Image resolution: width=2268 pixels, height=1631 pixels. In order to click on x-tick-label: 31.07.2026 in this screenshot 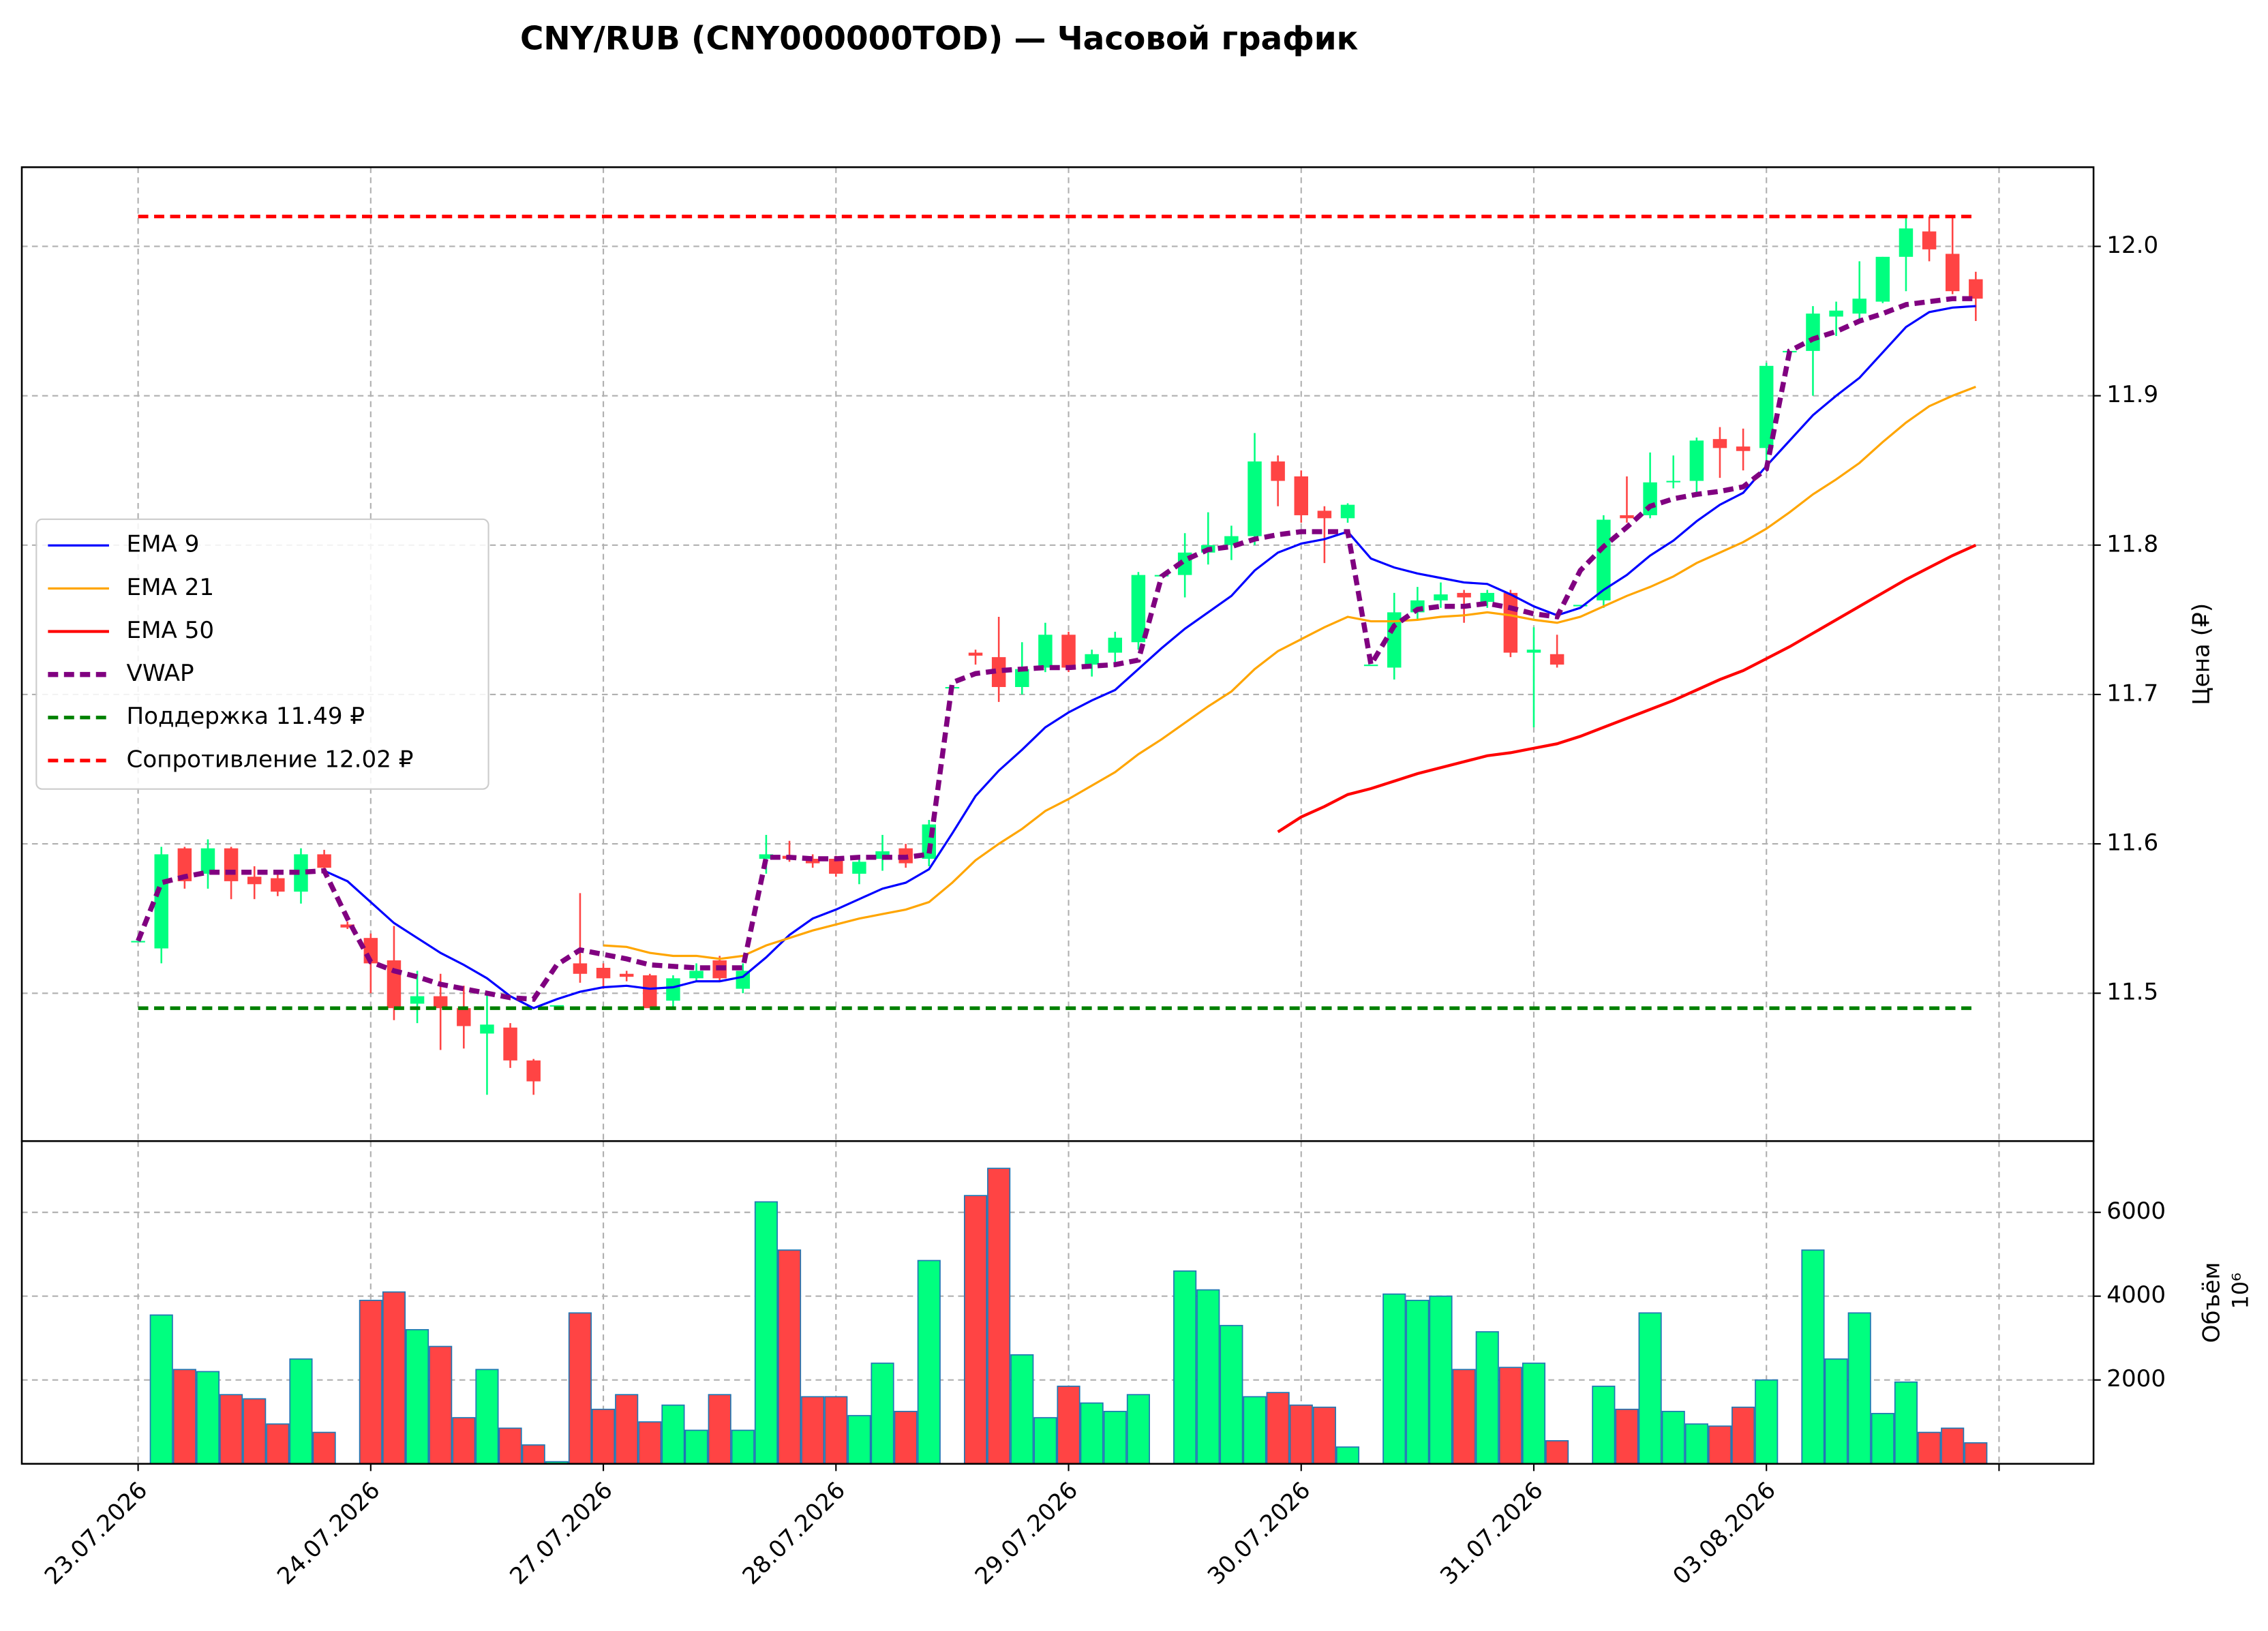, I will do `click(1492, 1533)`.